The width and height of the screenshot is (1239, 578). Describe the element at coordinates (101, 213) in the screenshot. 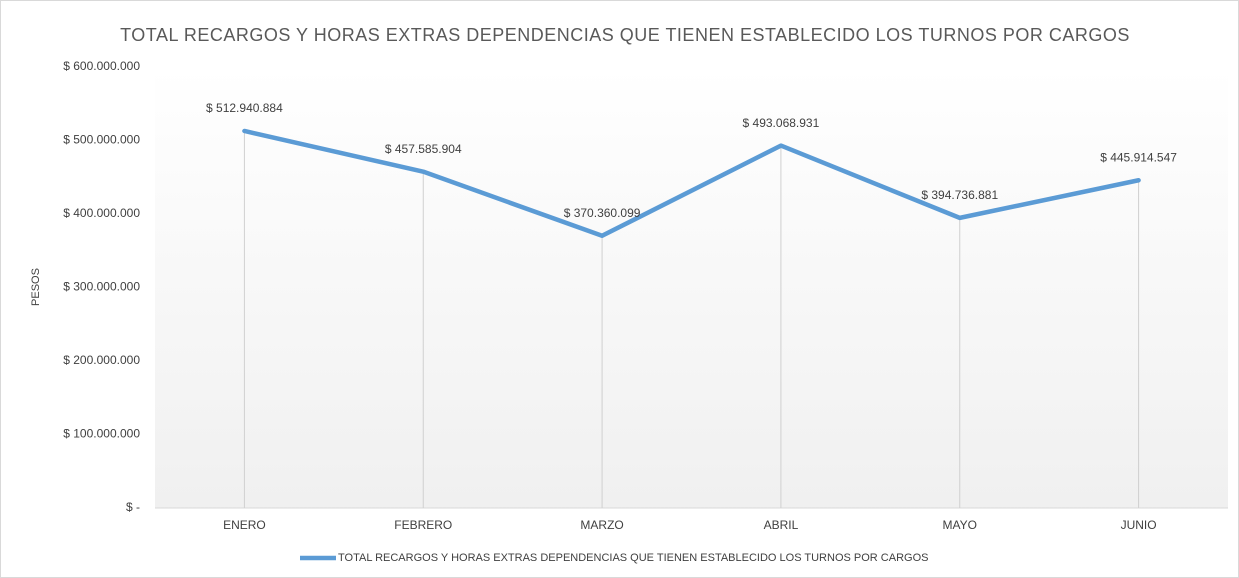

I see `y-tick-label: $ 400.000.000` at that location.